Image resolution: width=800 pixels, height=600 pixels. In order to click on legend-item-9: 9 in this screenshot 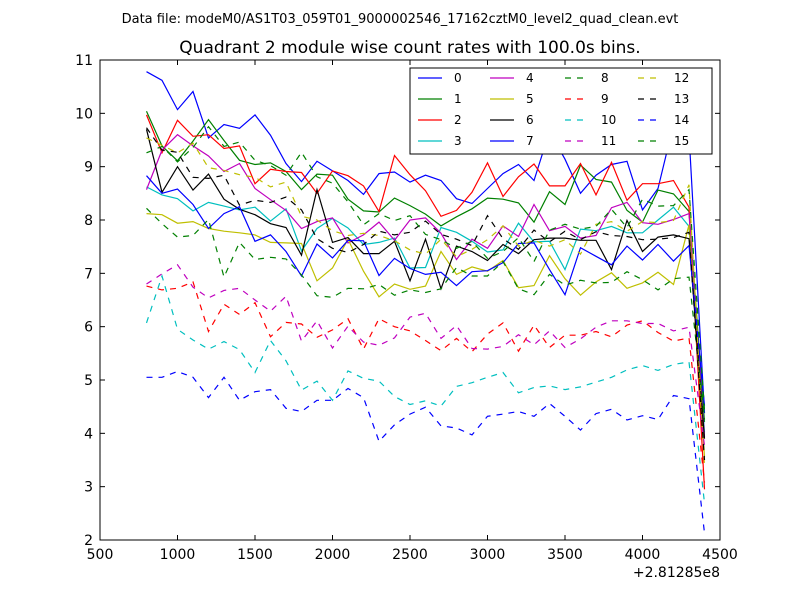, I will do `click(587, 99)`.